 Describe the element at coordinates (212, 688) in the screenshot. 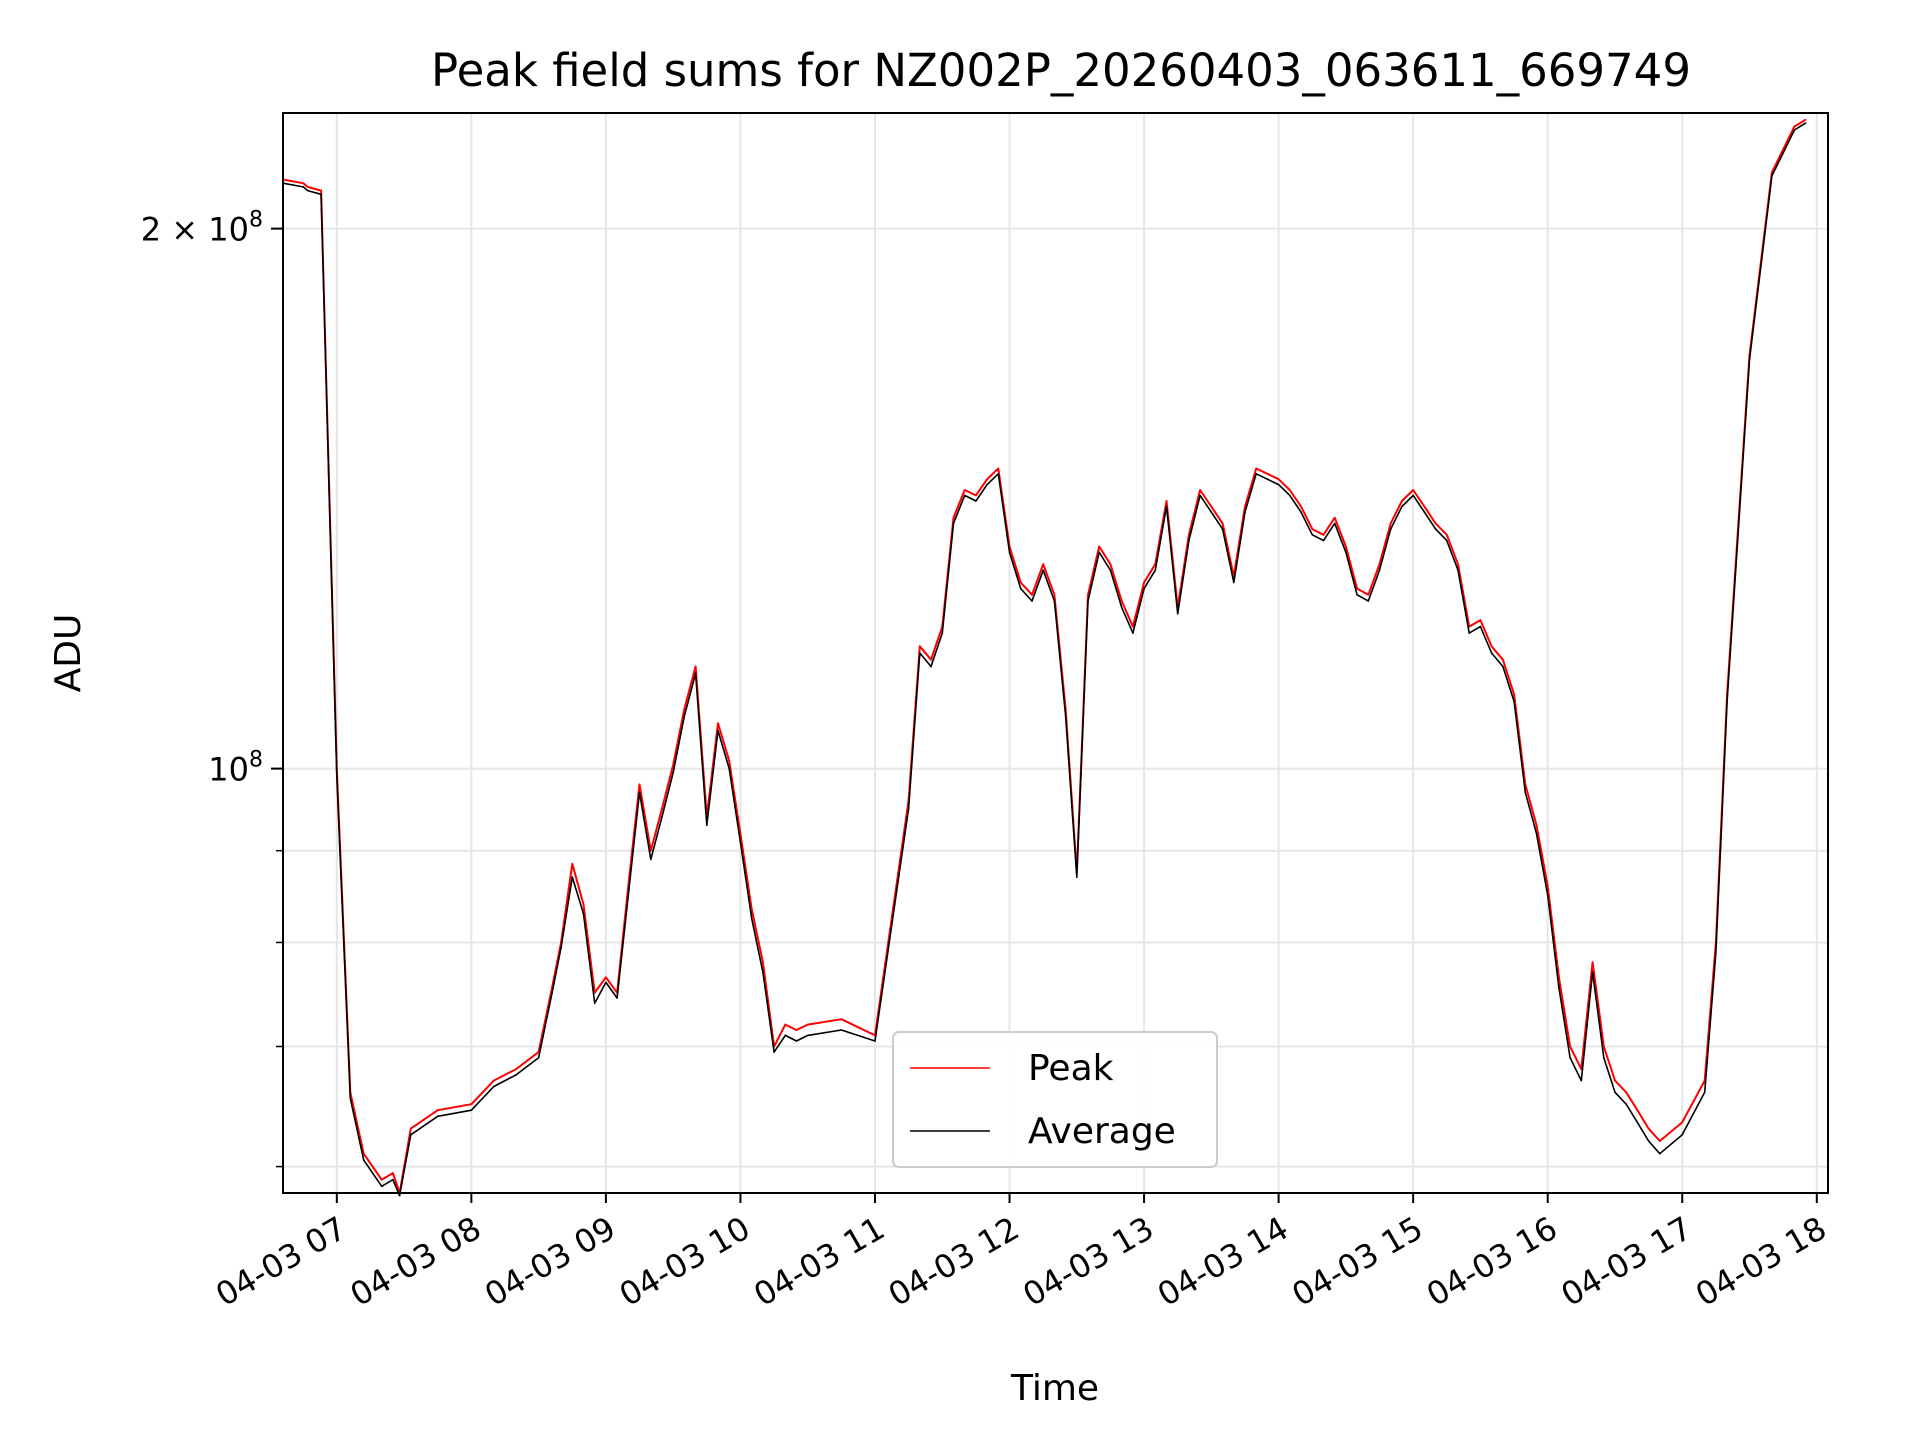

I see `y-axis: 108 2 × 108` at that location.